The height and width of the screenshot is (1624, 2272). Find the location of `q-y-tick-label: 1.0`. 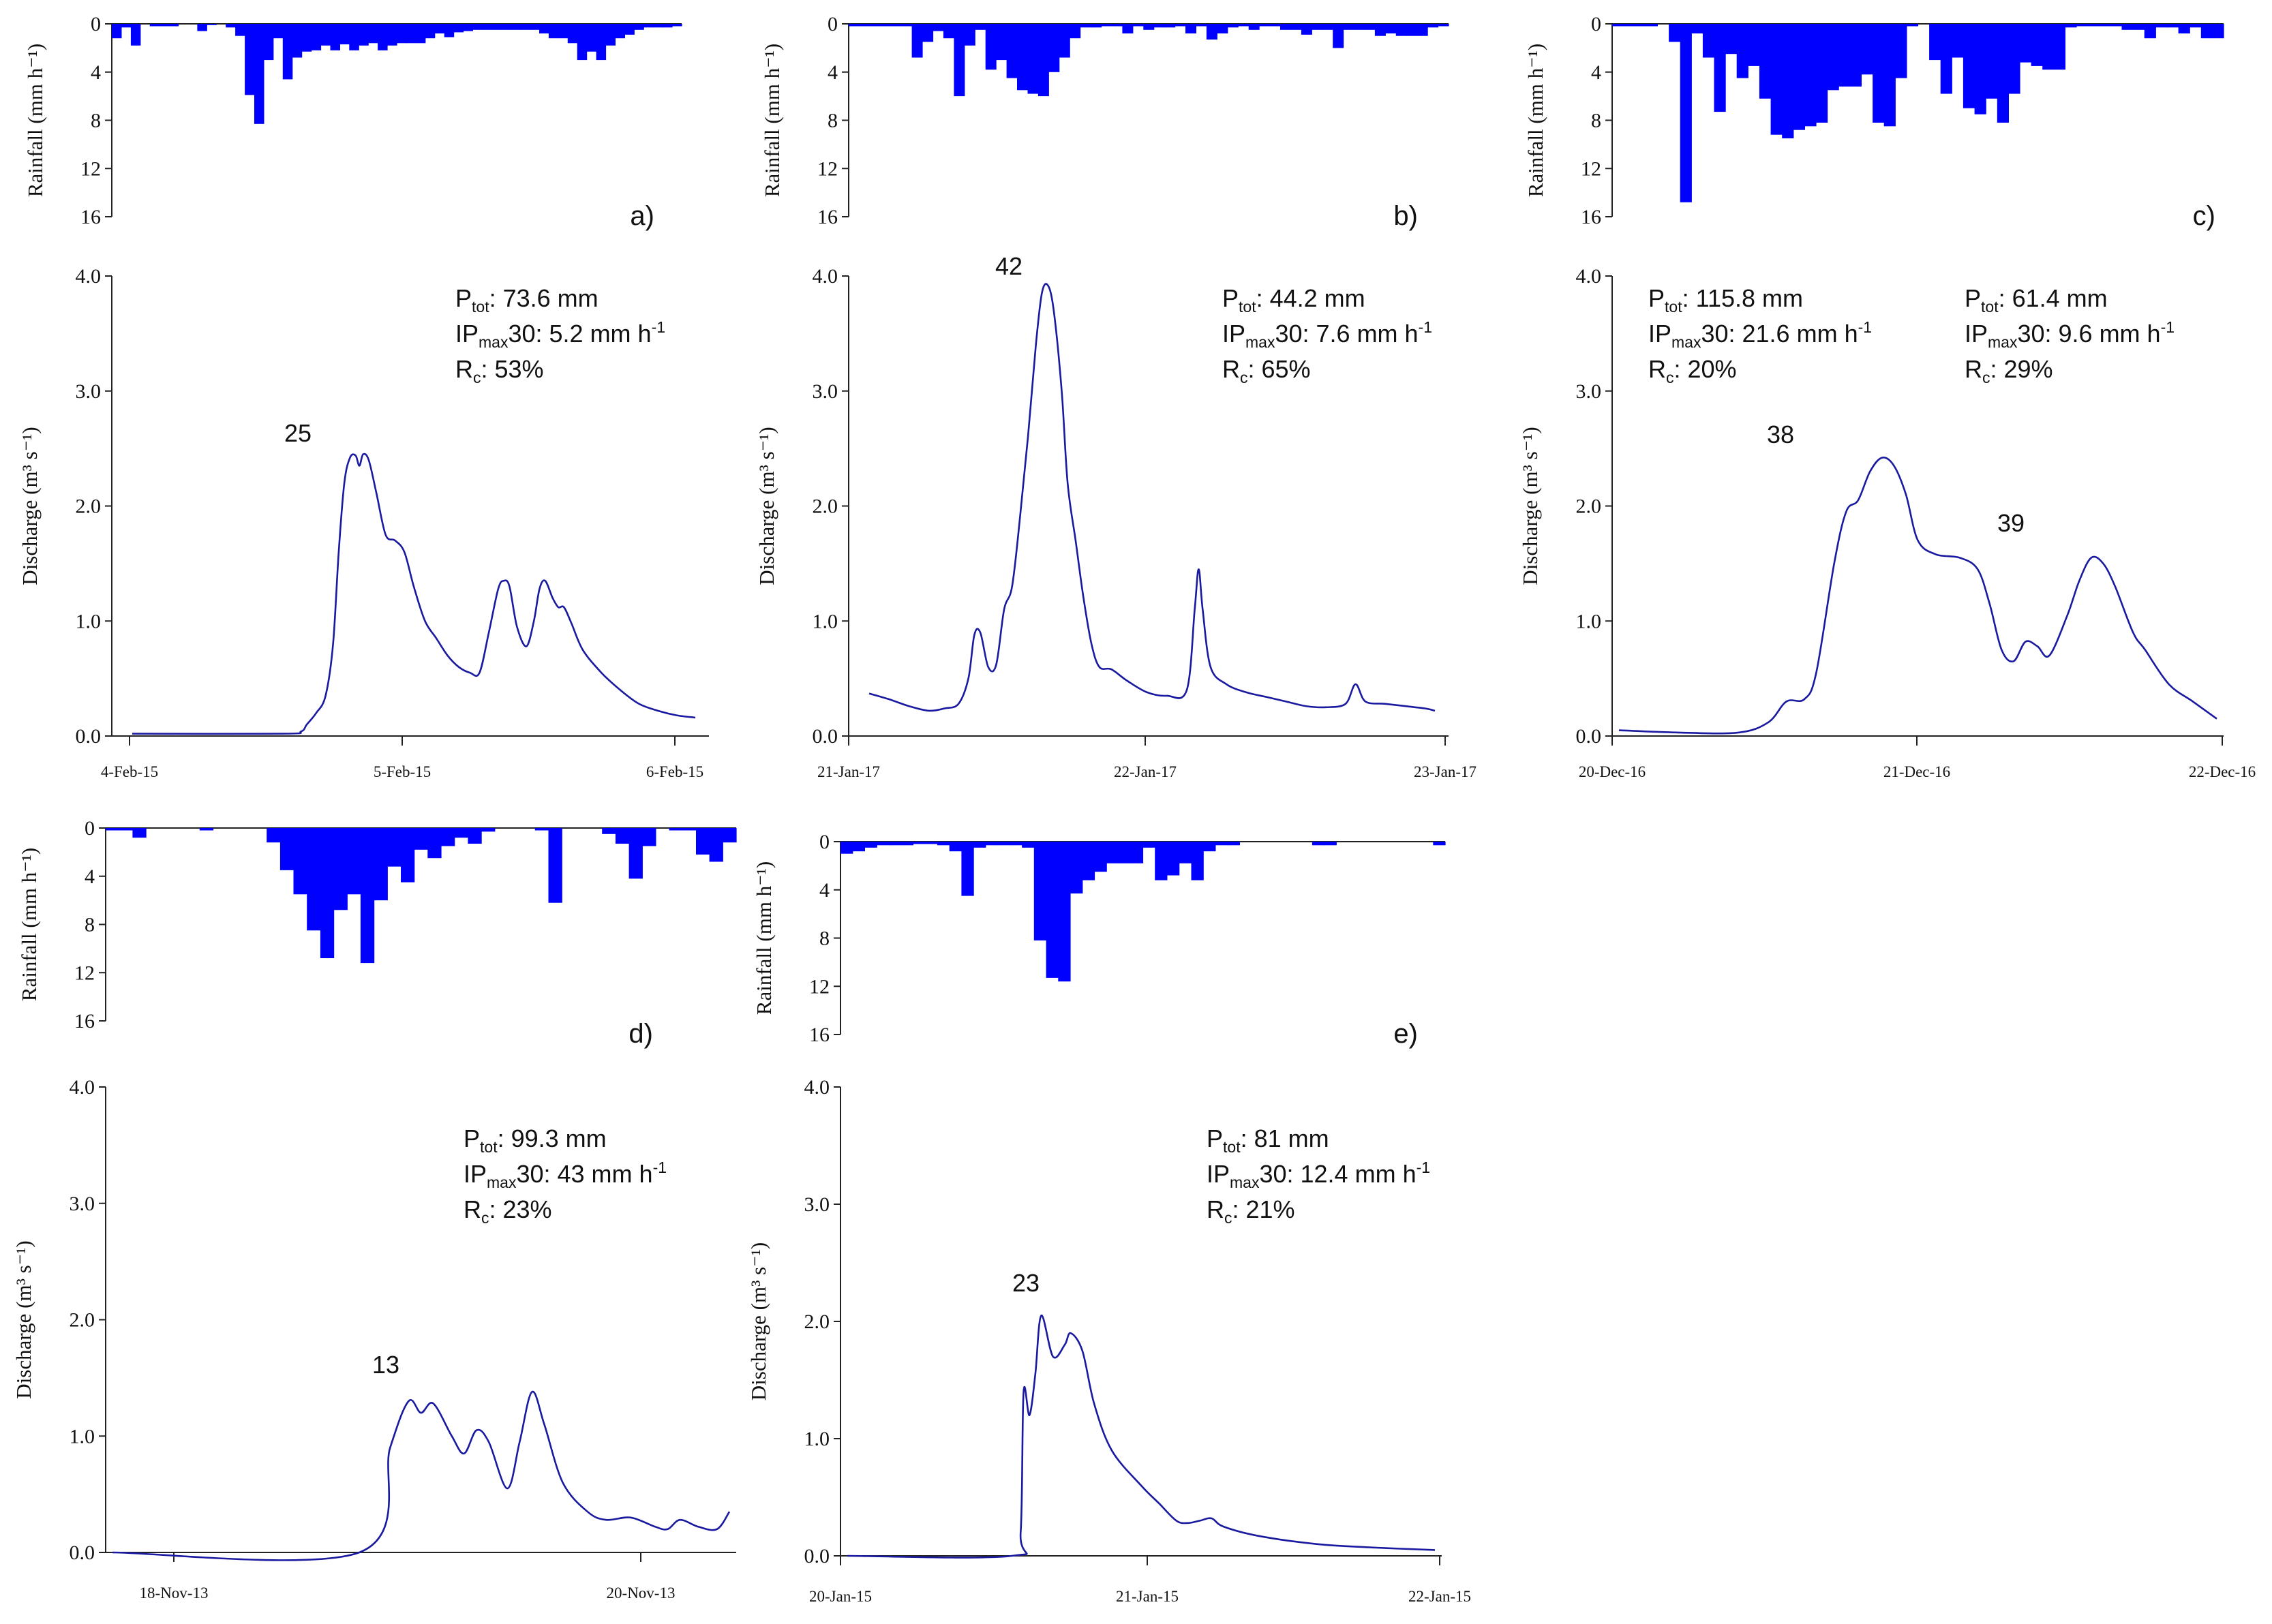

q-y-tick-label: 1.0 is located at coordinates (825, 621).